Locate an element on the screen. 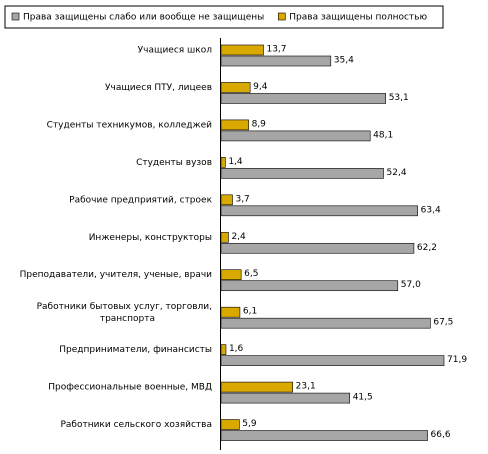 The width and height of the screenshot is (488, 454). value-label: 67,5 is located at coordinates (443, 323).